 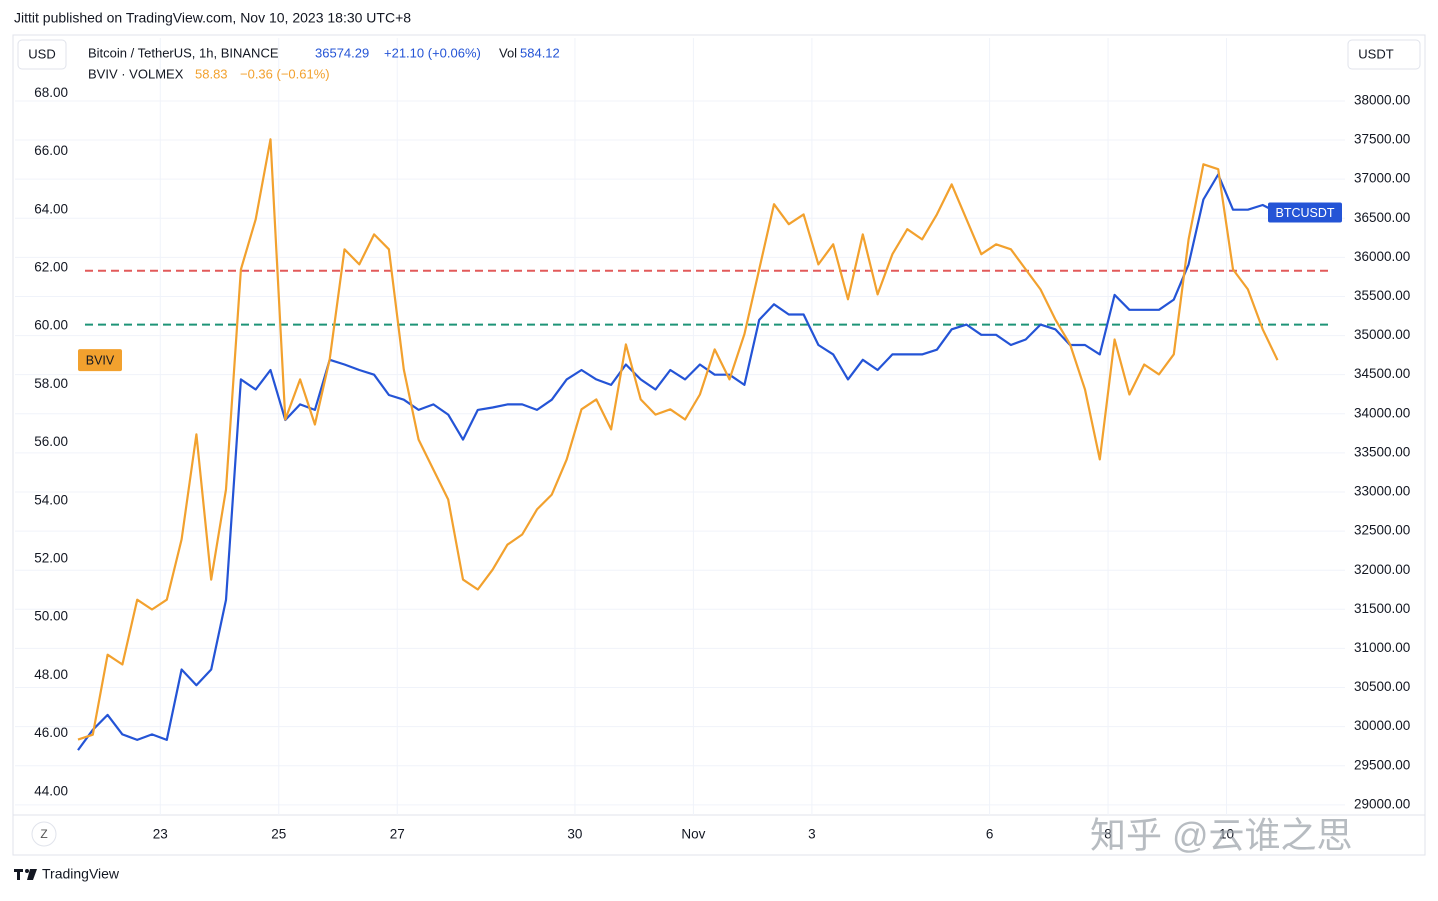 I want to click on legend-change: +21.10 (+0.06%), so click(x=432, y=52).